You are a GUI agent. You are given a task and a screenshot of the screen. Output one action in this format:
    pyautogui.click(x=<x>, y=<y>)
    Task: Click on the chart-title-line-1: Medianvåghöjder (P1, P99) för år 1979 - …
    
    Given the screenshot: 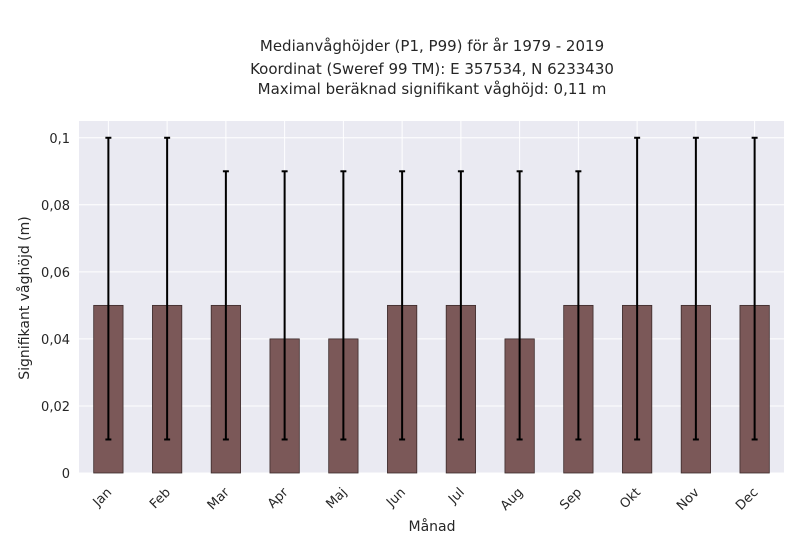 What is the action you would take?
    pyautogui.click(x=432, y=46)
    